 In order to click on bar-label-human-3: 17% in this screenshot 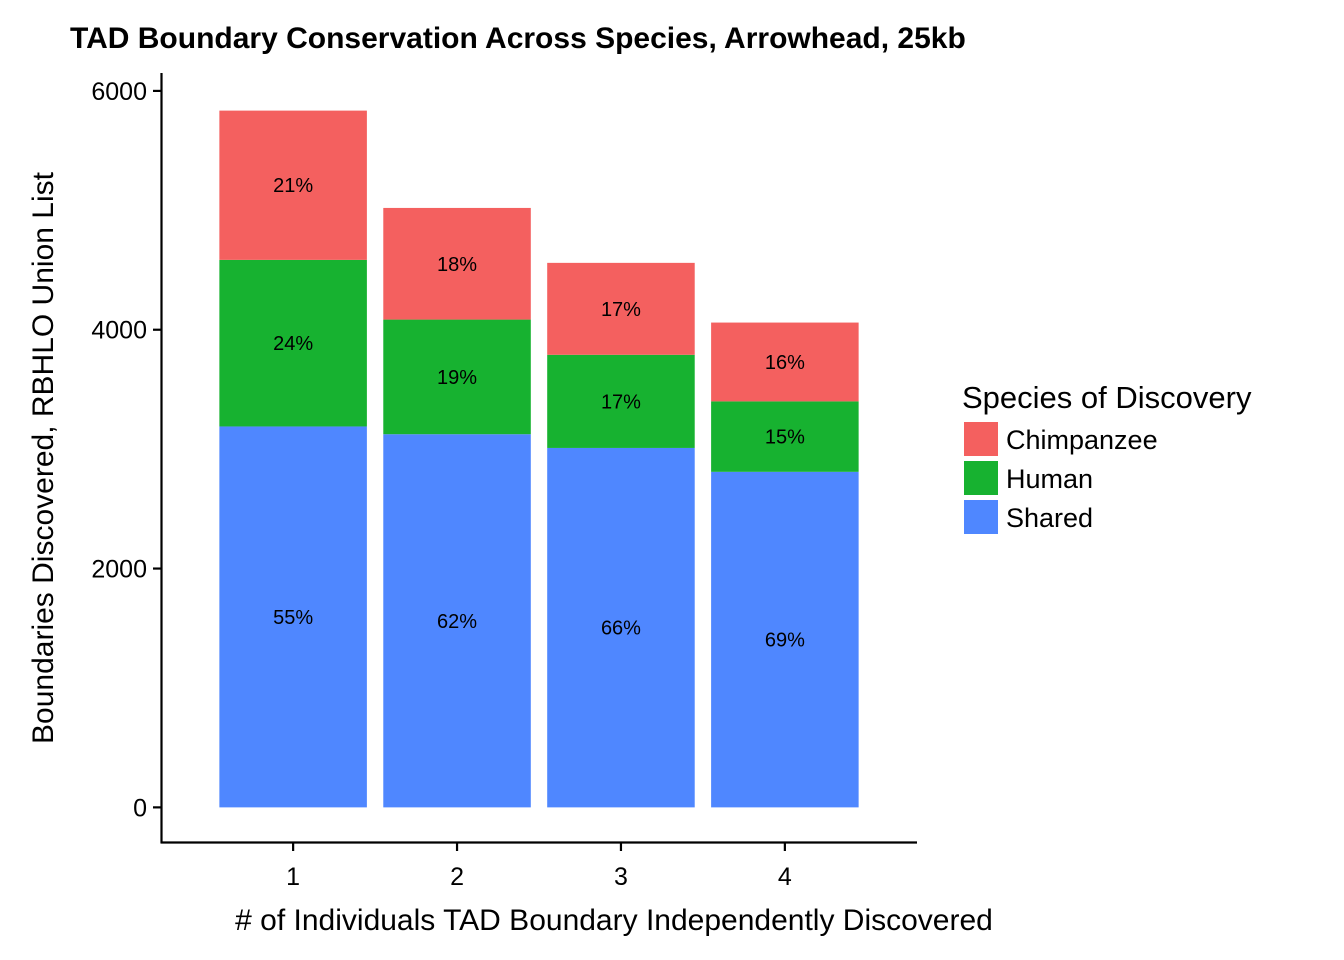, I will do `click(621, 402)`.